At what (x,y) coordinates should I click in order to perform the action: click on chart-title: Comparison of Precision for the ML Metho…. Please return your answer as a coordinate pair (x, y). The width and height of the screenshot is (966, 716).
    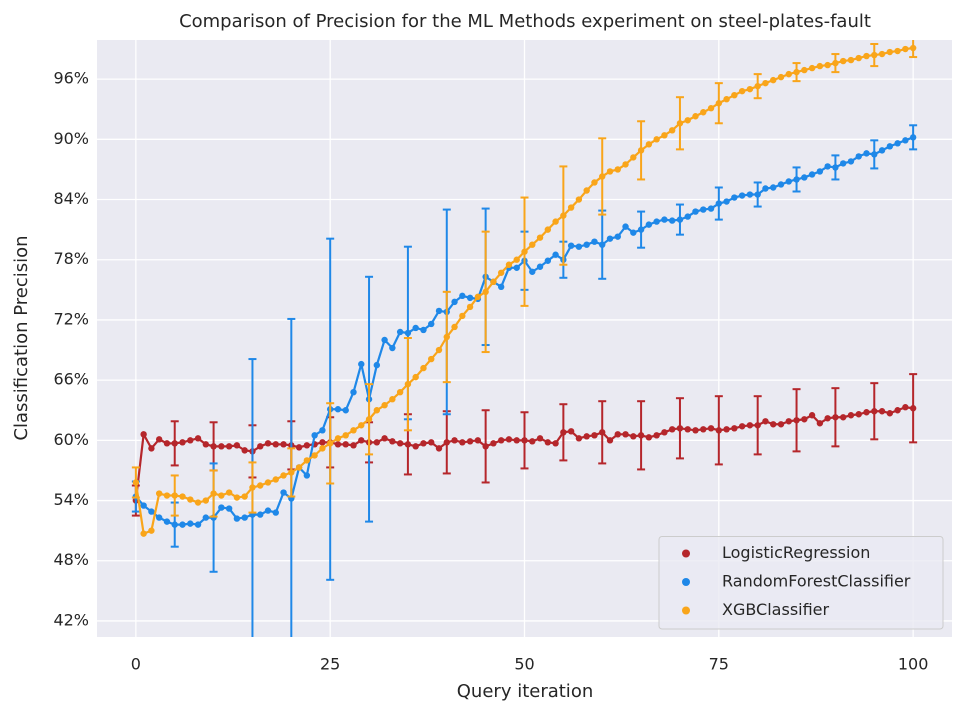
    Looking at the image, I should click on (525, 21).